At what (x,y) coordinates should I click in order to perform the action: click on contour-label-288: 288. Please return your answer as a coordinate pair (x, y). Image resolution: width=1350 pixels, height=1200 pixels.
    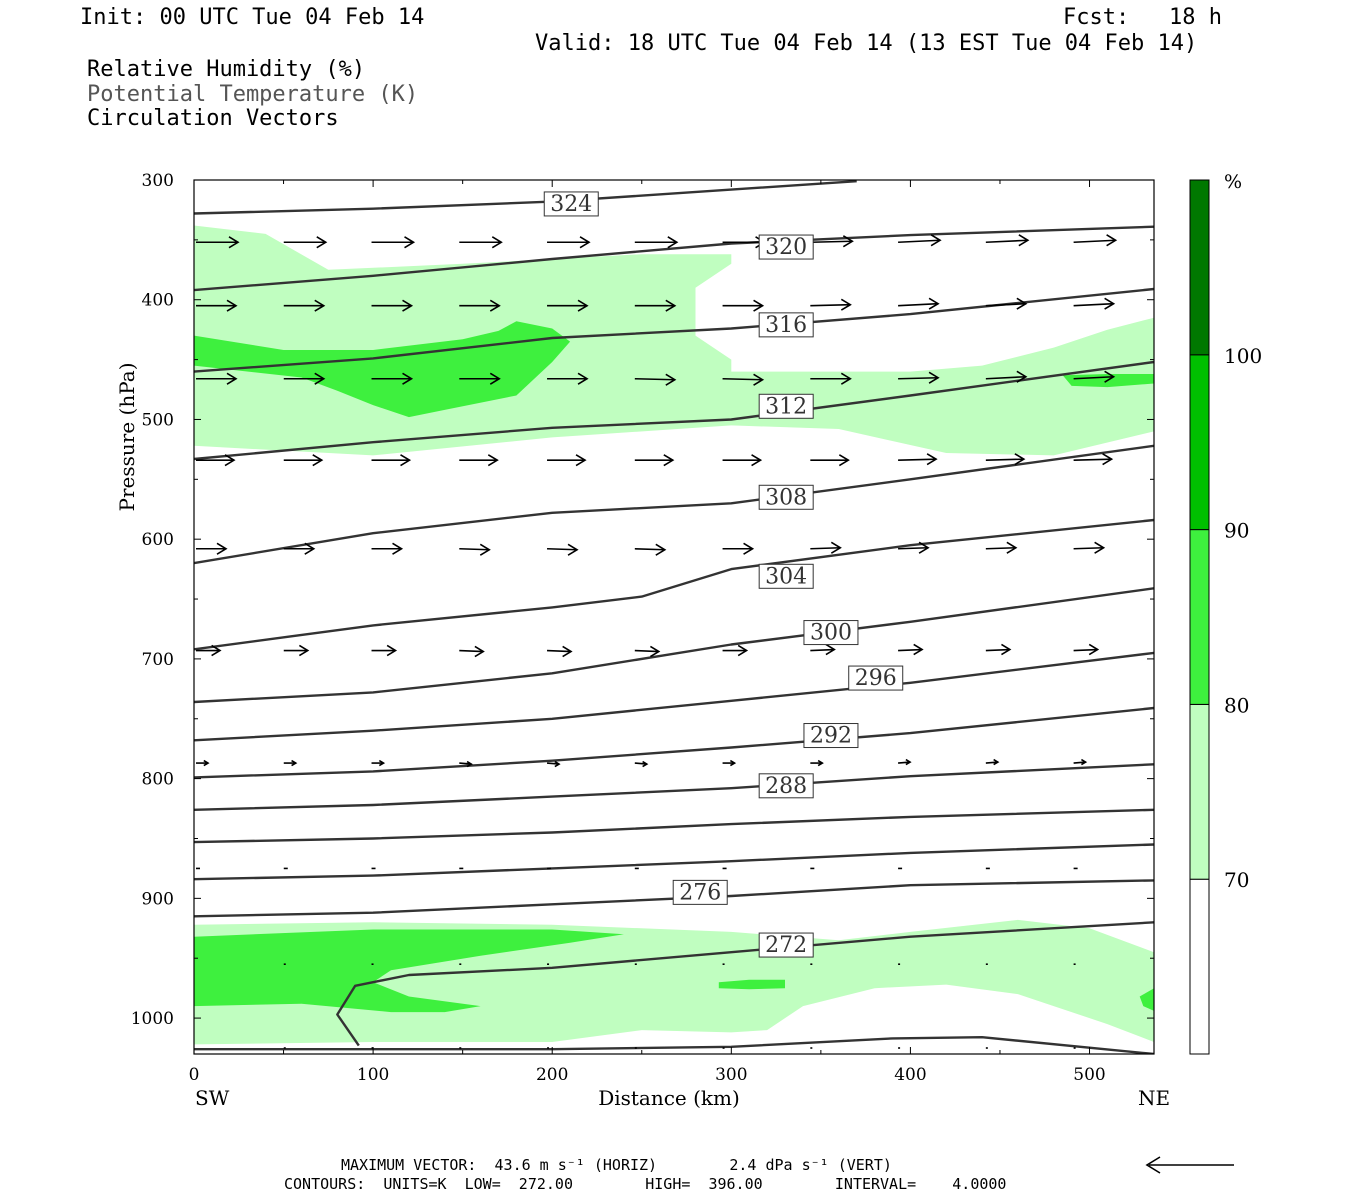
    Looking at the image, I should click on (786, 786).